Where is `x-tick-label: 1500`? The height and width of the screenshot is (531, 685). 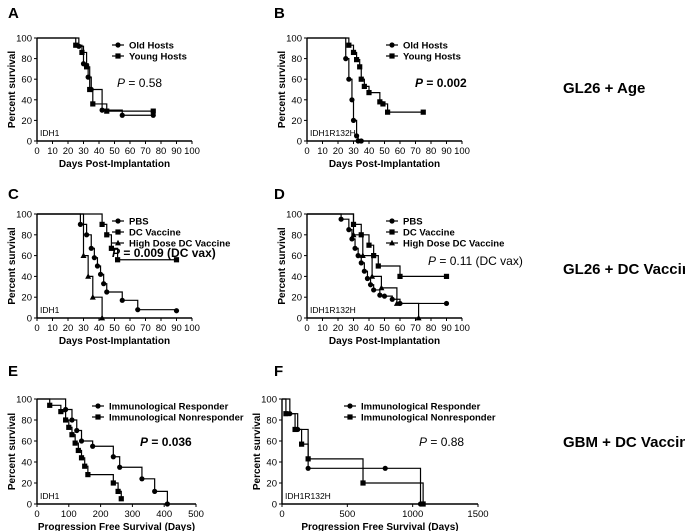
x-tick-label: 1500 is located at coordinates (477, 514).